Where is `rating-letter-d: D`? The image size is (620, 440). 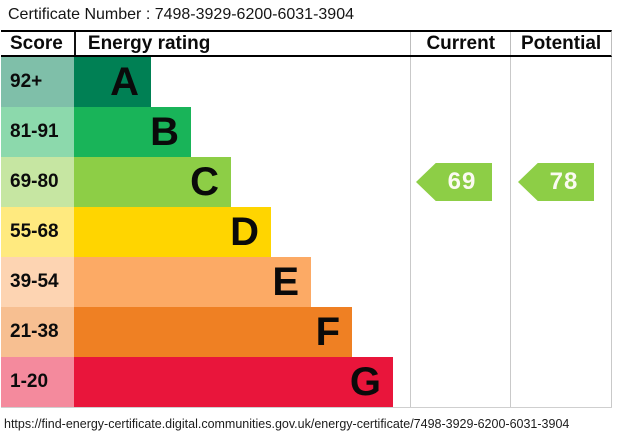
rating-letter-d: D is located at coordinates (244, 232).